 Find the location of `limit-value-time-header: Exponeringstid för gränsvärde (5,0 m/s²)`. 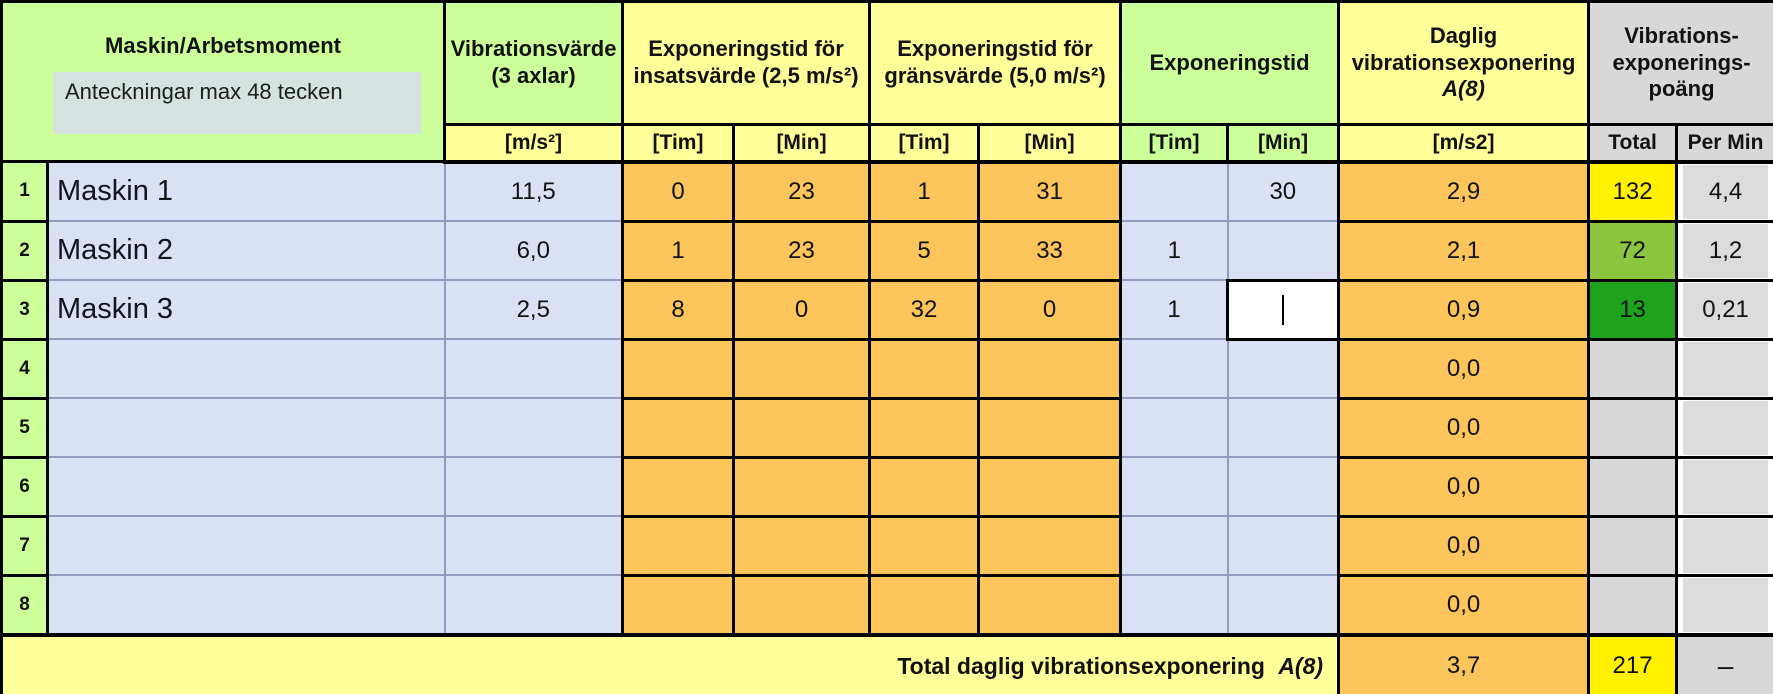

limit-value-time-header: Exponeringstid för gränsvärde (5,0 m/s²) is located at coordinates (995, 63).